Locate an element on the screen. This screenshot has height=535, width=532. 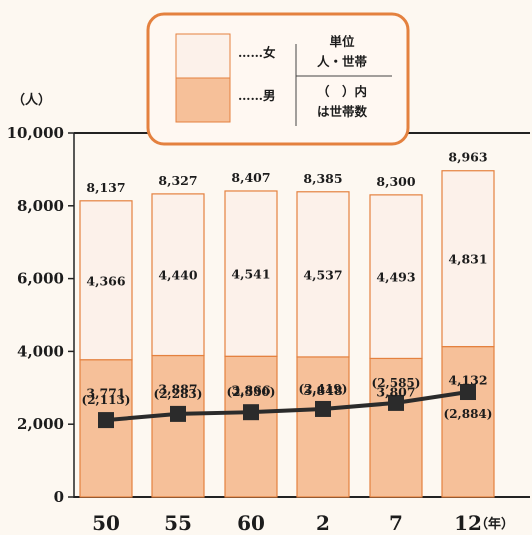
y-tick-label: 8,000 is located at coordinates (40, 206).